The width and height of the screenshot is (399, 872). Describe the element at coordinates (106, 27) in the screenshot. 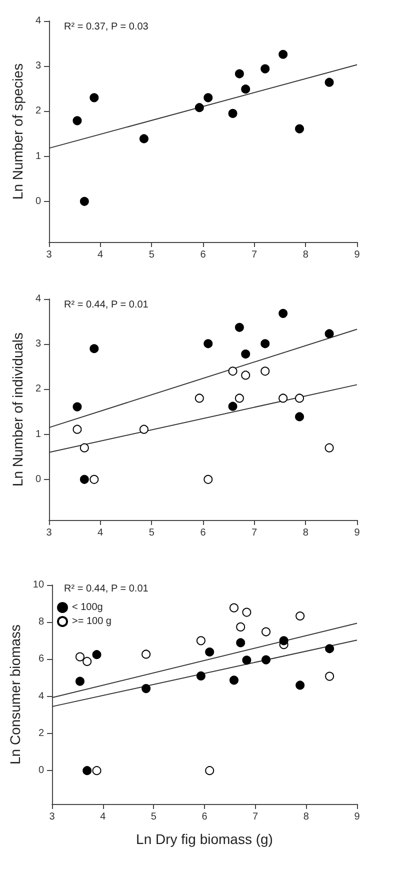

I see `annotation: R² = 0.37, P = 0.03` at that location.